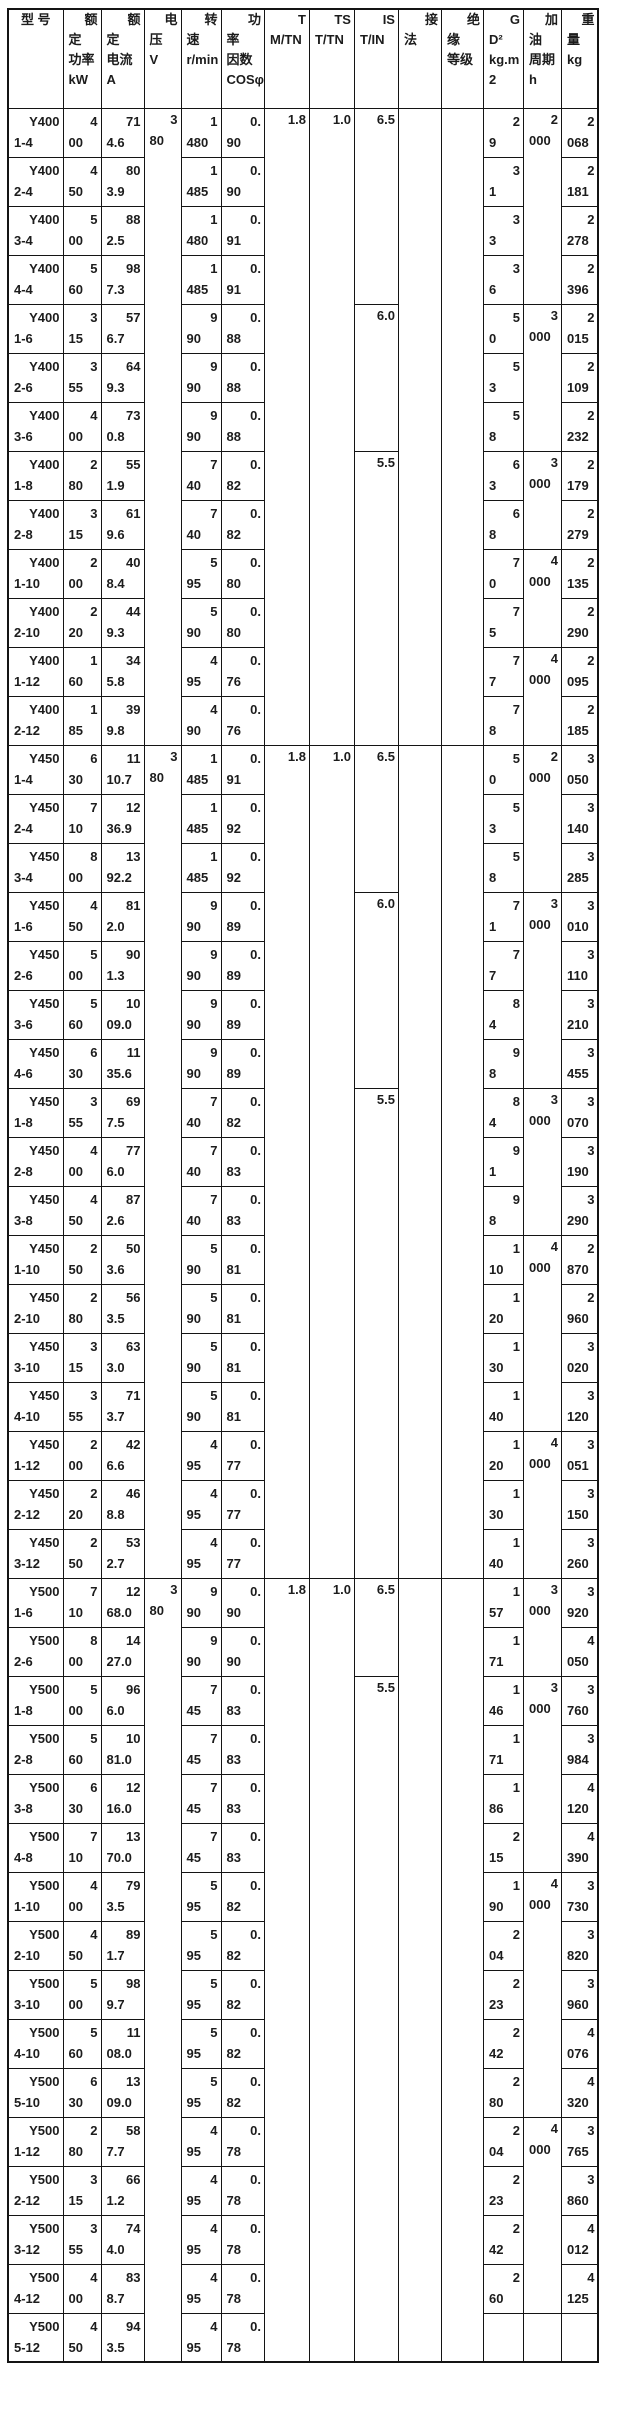  What do you see at coordinates (133, 1199) in the screenshot?
I see `cell-line: 87` at bounding box center [133, 1199].